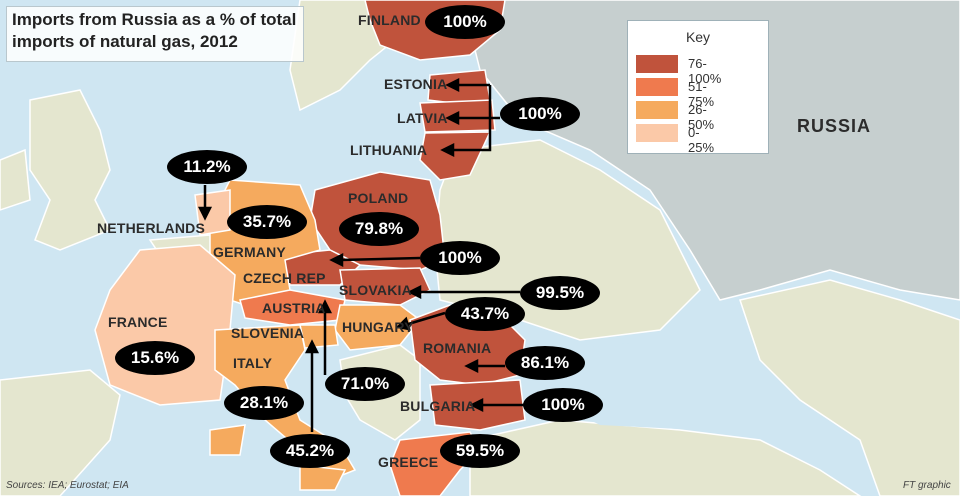 This screenshot has height=496, width=960. Describe the element at coordinates (485, 314) in the screenshot. I see `value-hungary: 43.7%` at that location.